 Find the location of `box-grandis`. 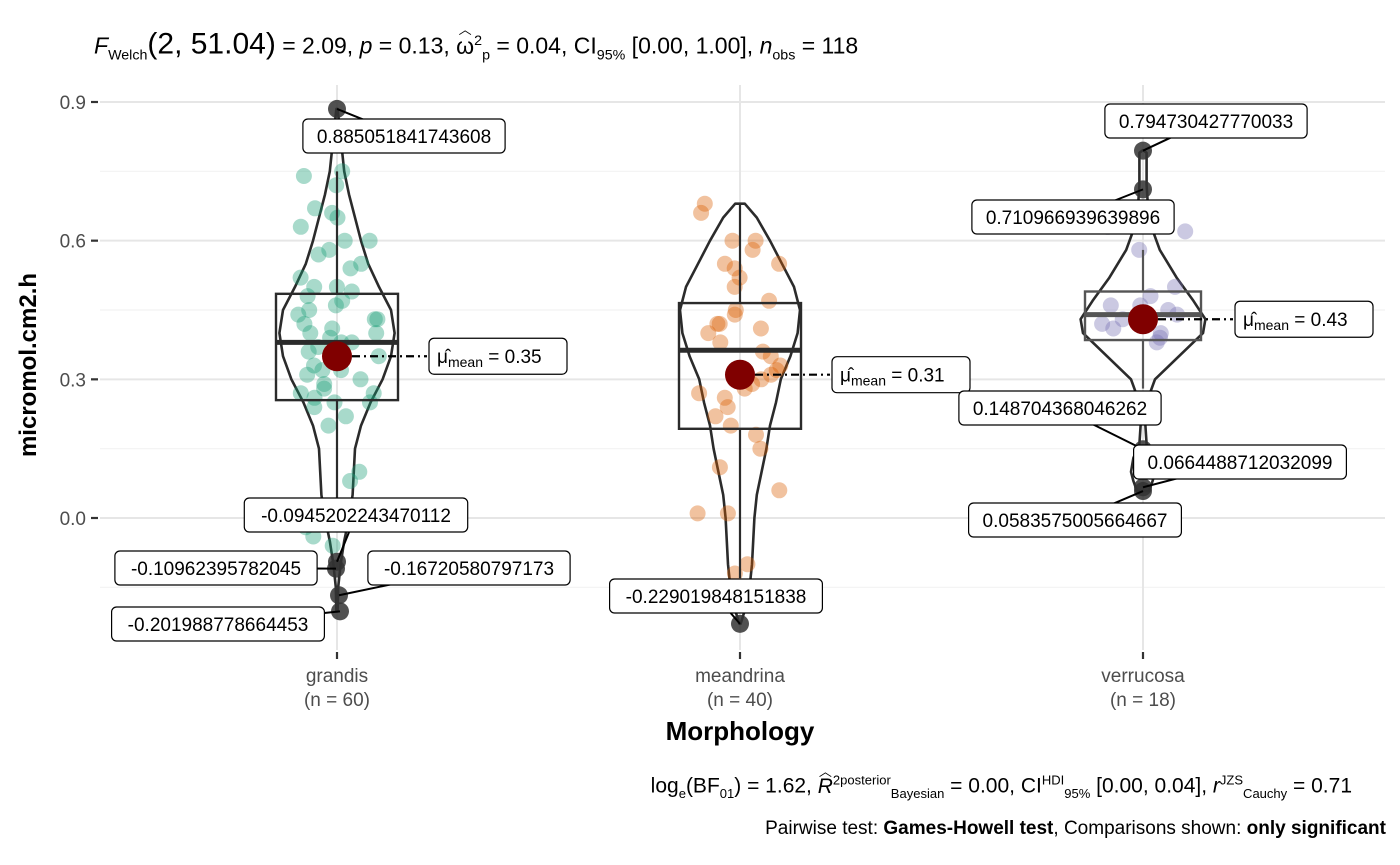

box-grandis is located at coordinates (337, 347).